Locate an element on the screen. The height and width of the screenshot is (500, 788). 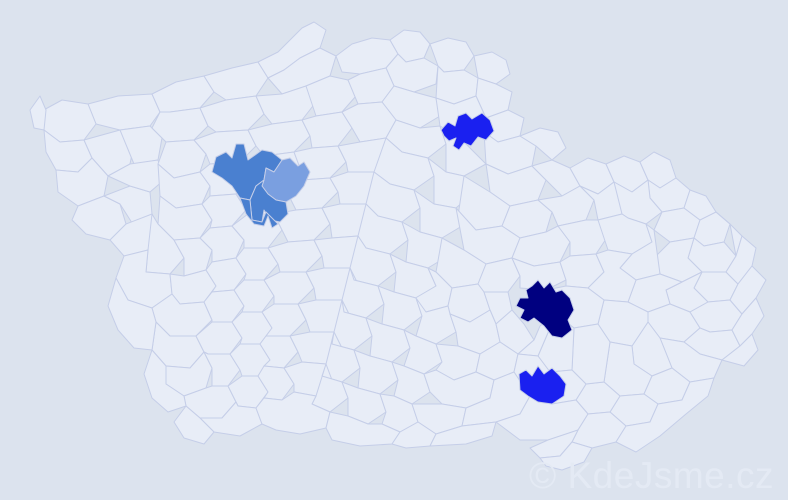
highlighted-district-north is located at coordinates (467, 131).